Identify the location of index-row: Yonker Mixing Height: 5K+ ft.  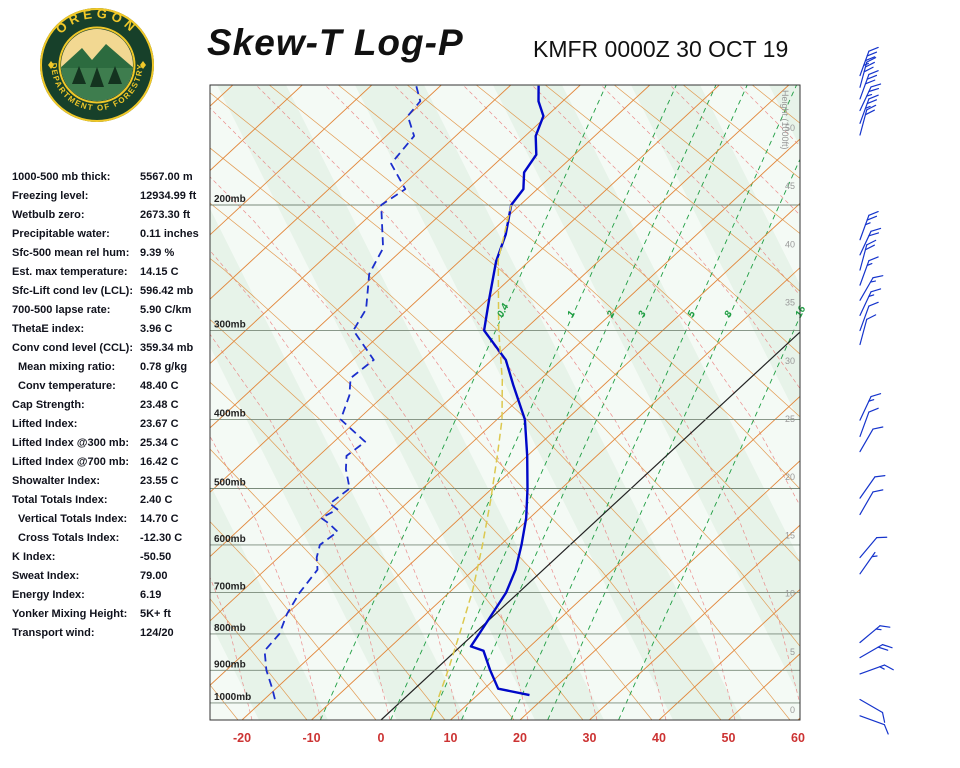
(110, 614).